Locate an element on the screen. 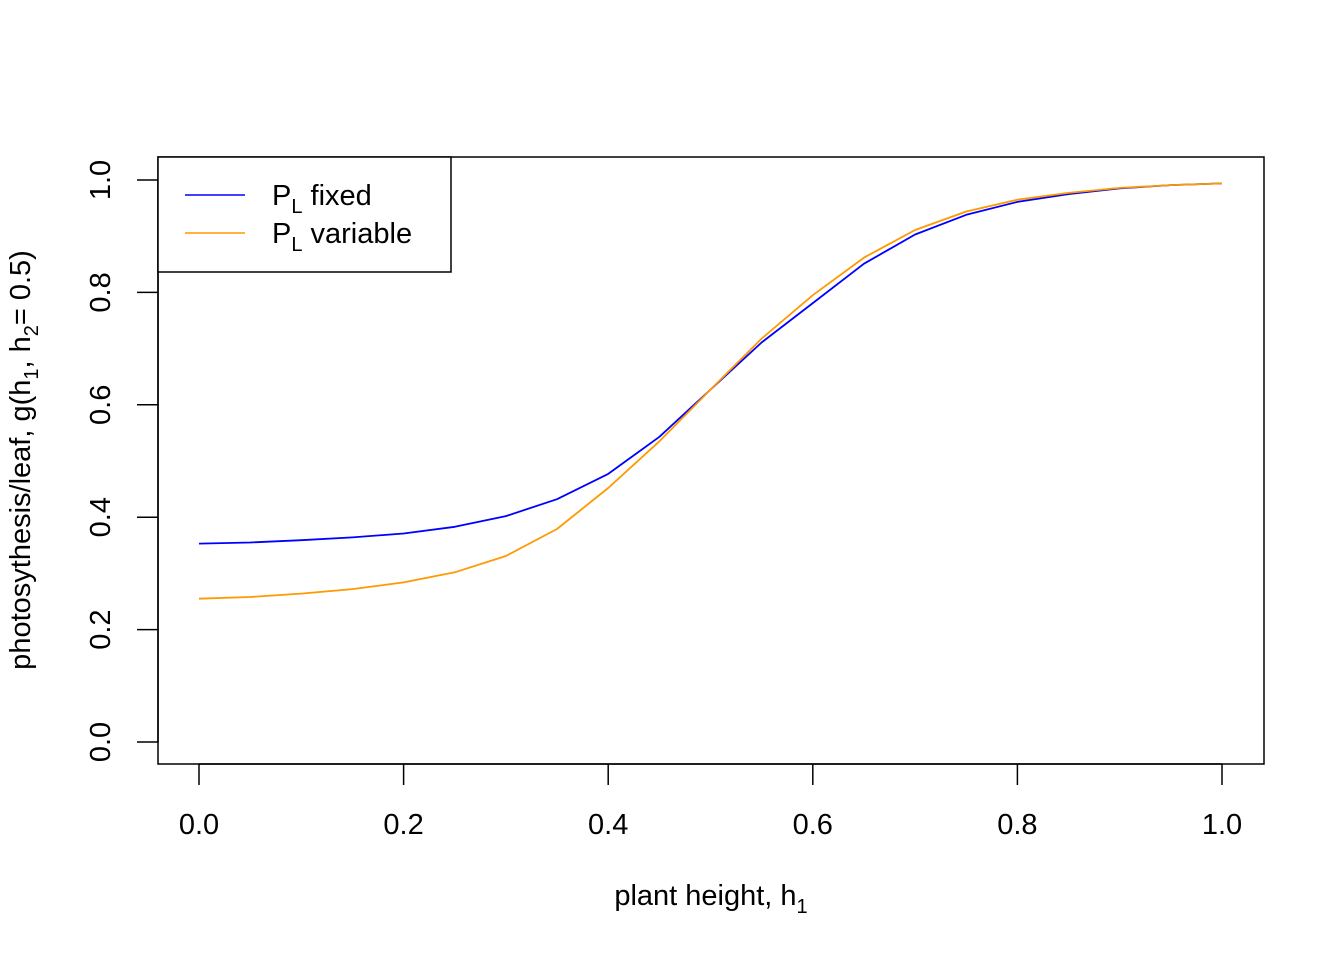  legend-label-fixed: PL fixed is located at coordinates (322, 199).